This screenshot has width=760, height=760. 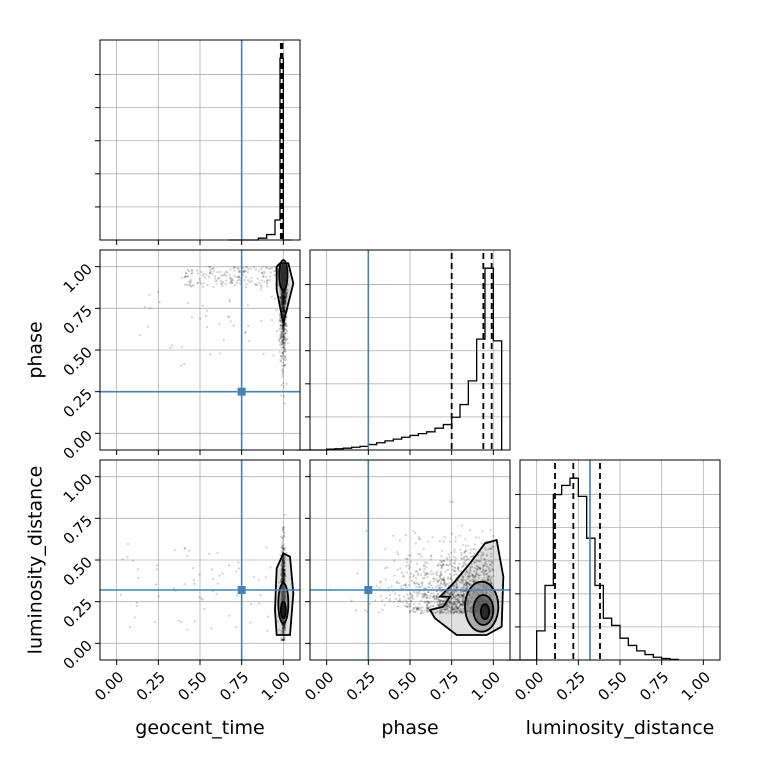 I want to click on y-axis-label-luminosity_distance: luminosity_distance, so click(x=36, y=560).